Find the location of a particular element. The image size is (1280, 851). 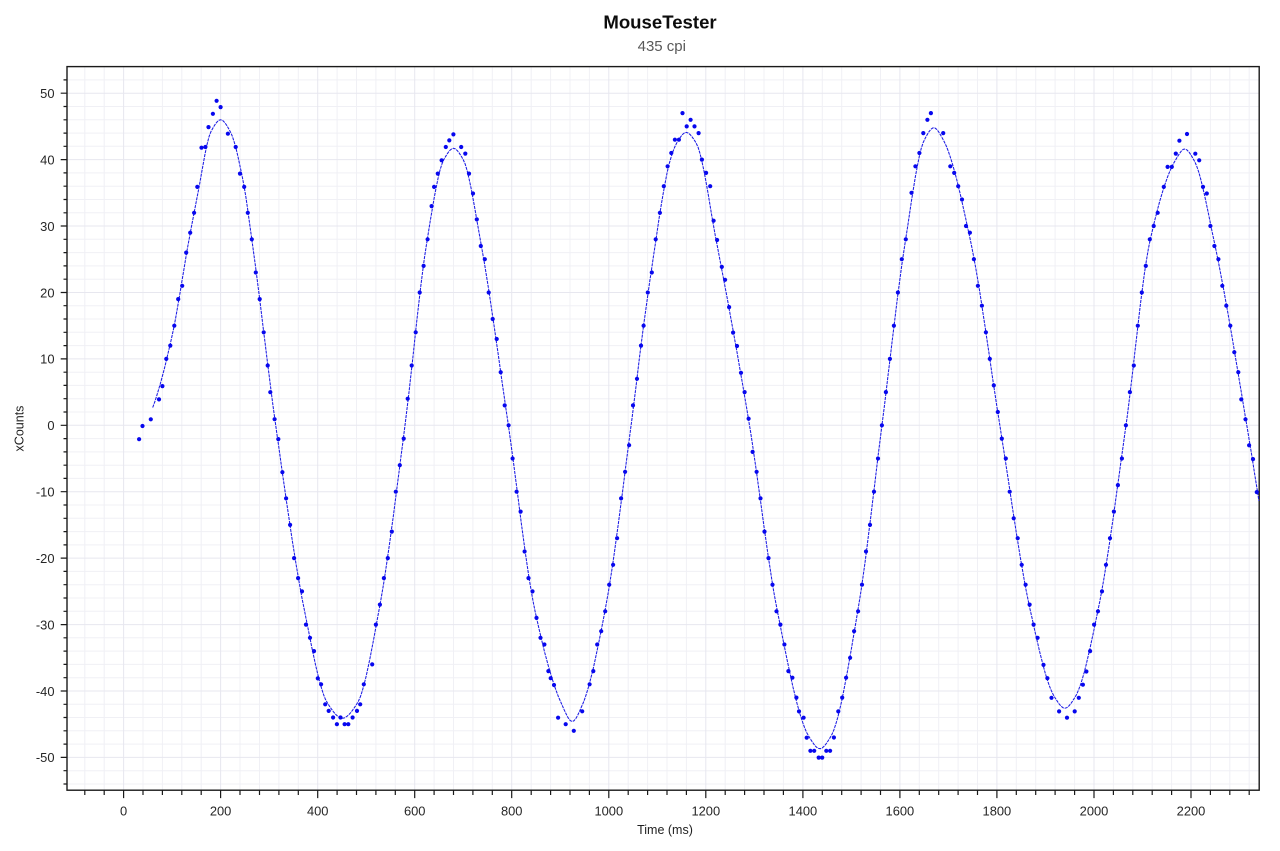

svg-text: 1200 is located at coordinates (705, 810).